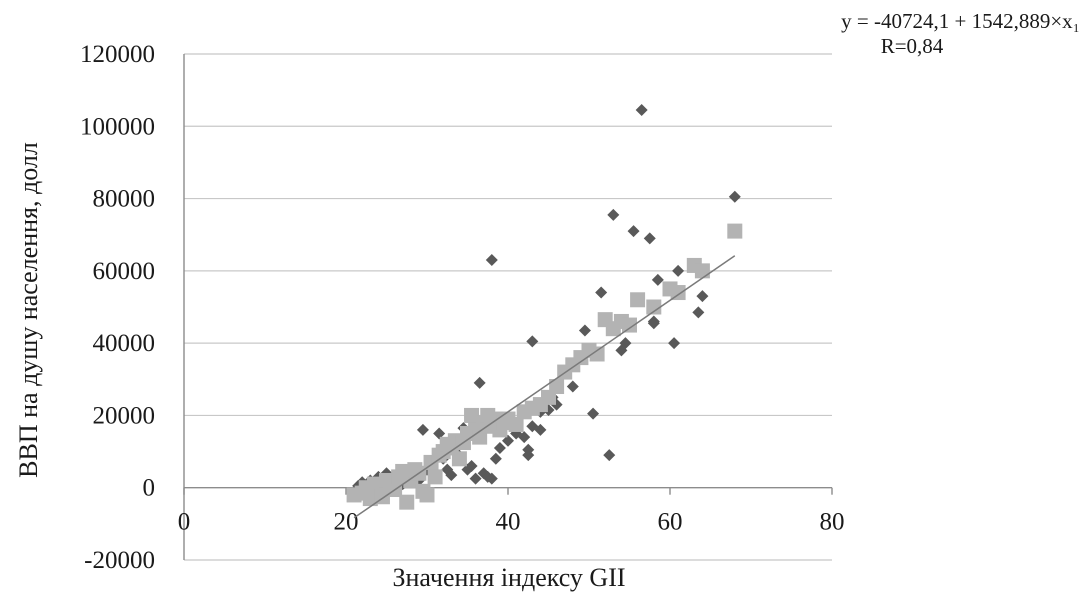 Image resolution: width=1084 pixels, height=592 pixels. Describe the element at coordinates (124, 199) in the screenshot. I see `y-tick-label: 80000` at that location.